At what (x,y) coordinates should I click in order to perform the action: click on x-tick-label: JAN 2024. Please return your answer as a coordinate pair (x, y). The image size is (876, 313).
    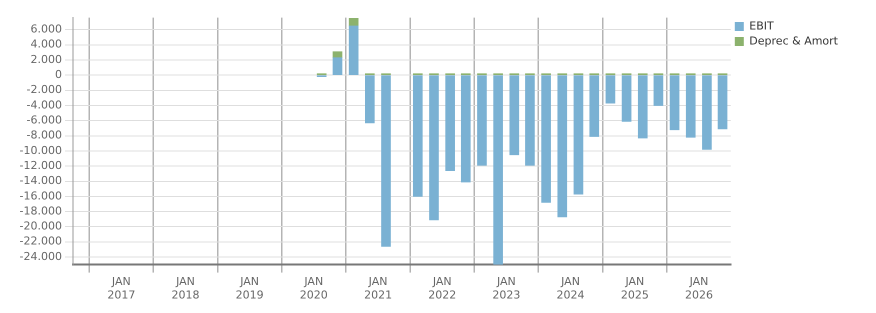
    Looking at the image, I should click on (570, 288).